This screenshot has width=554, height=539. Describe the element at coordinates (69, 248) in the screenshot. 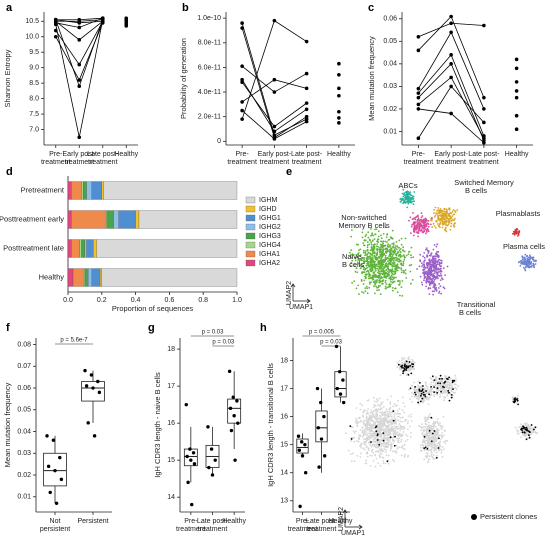

I see `bar-segment` at that location.